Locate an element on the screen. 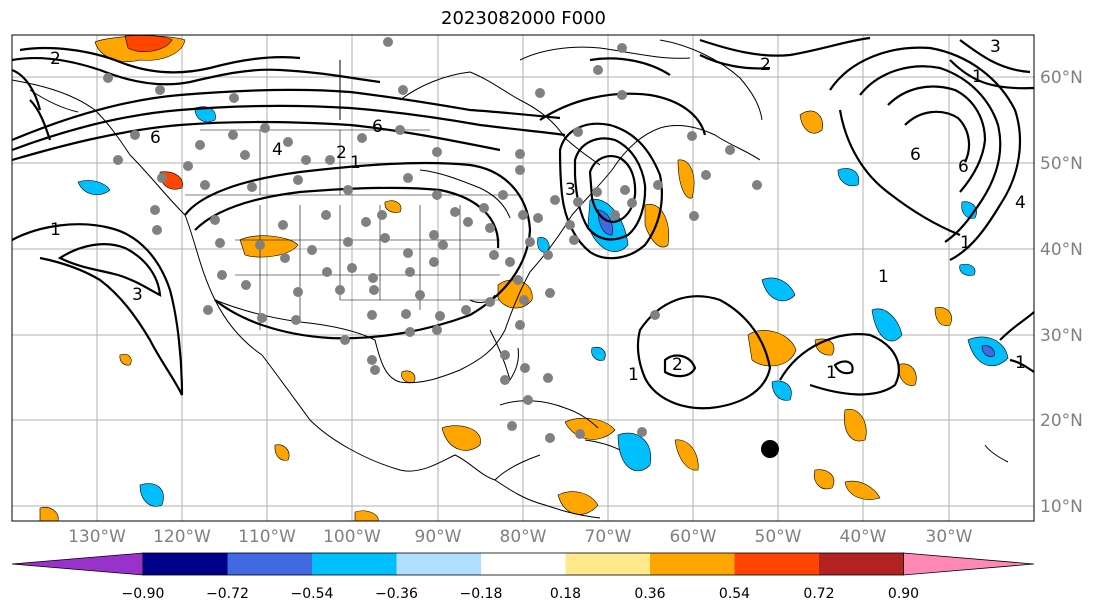 Image resolution: width=1102 pixels, height=613 pixels. lon-label: 80°W is located at coordinates (523, 537).